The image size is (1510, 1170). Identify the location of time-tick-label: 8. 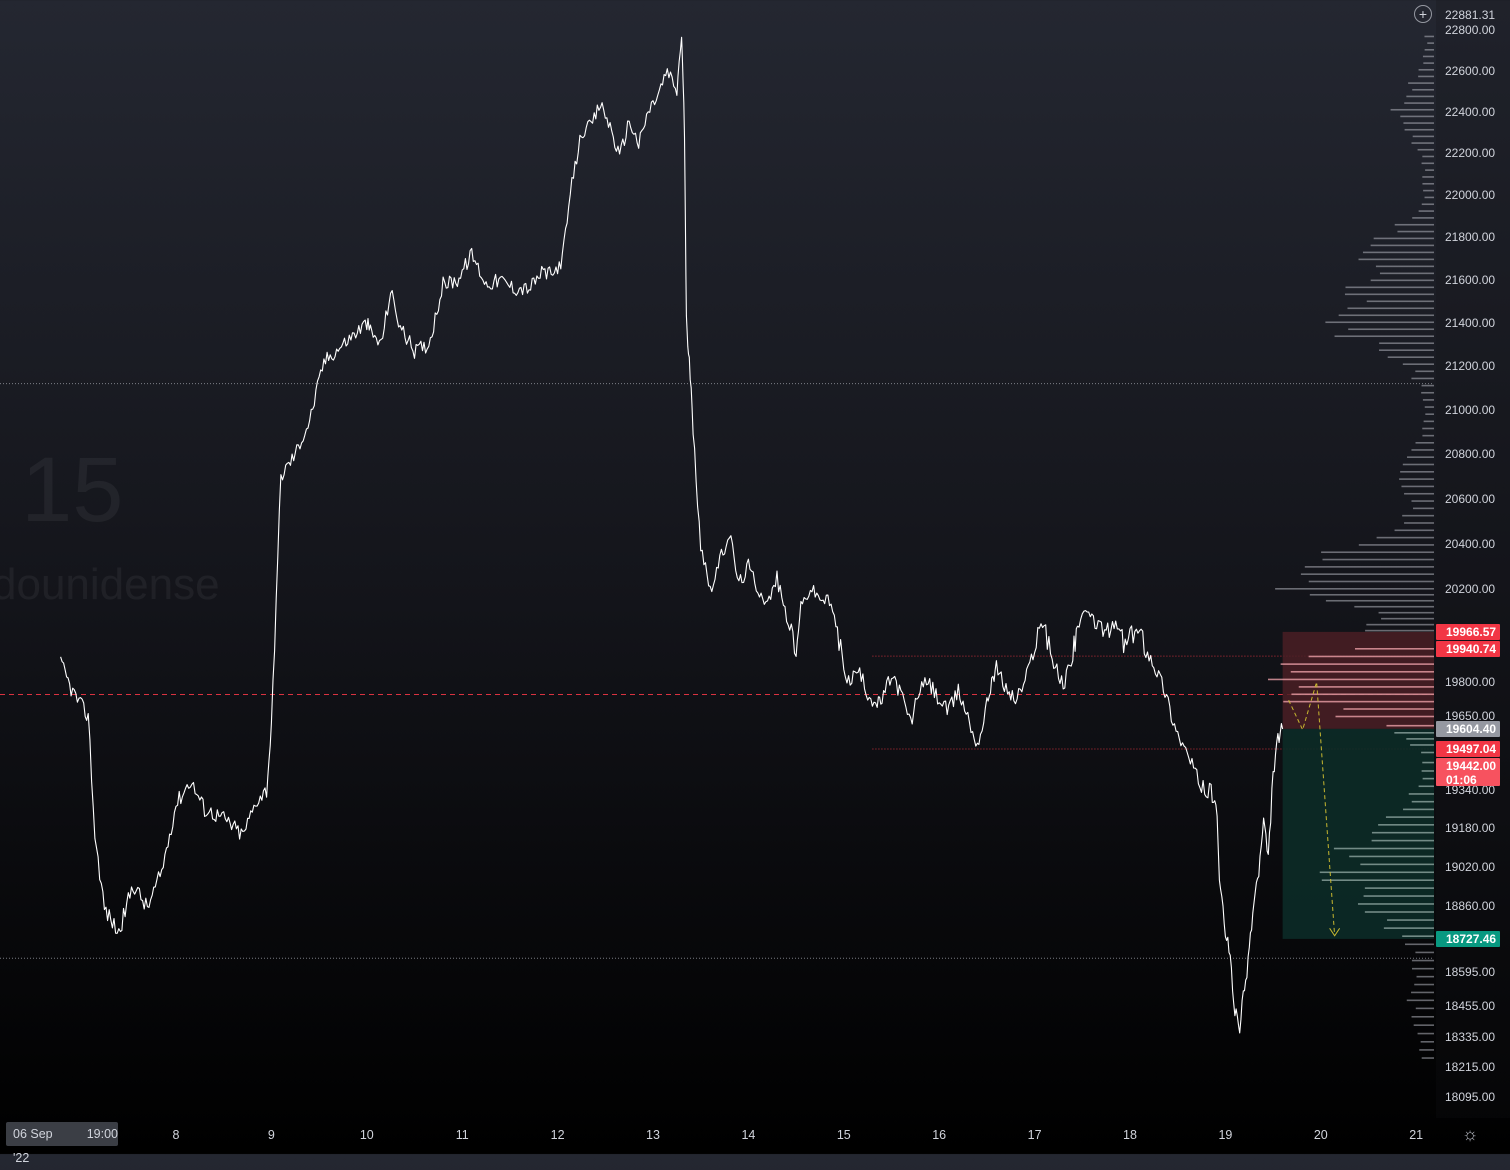
(176, 1135).